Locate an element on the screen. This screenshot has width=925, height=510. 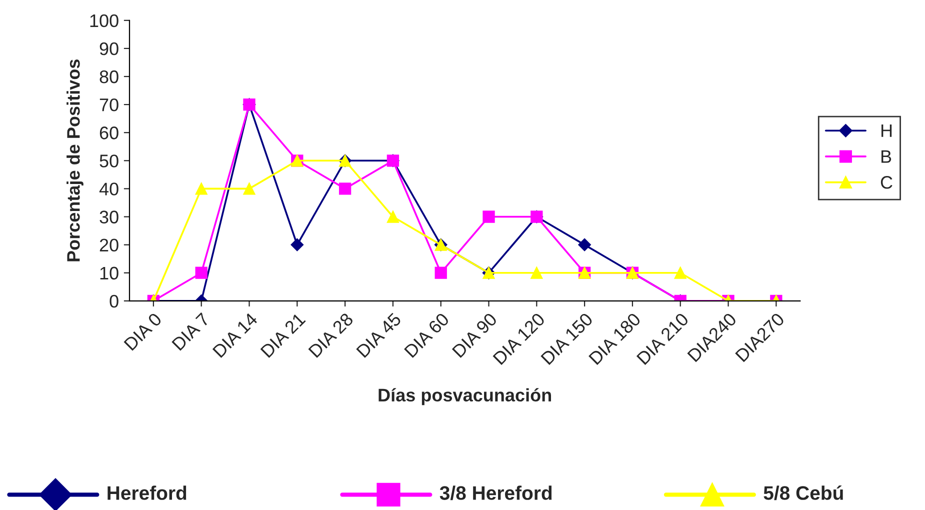
legend-label: B is located at coordinates (886, 156).